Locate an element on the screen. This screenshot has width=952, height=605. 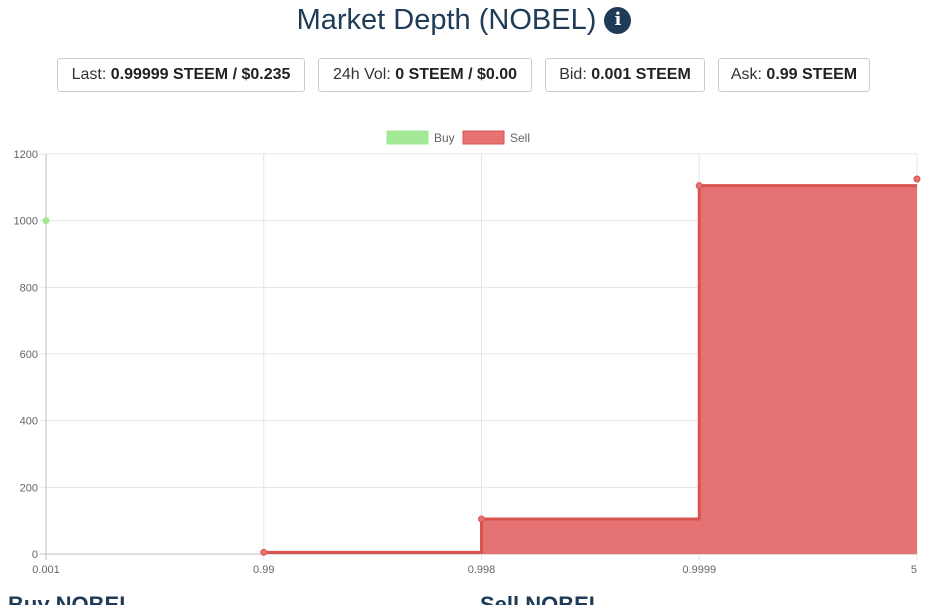
stat-bid: Bid: 0.001 STEEM is located at coordinates (625, 75).